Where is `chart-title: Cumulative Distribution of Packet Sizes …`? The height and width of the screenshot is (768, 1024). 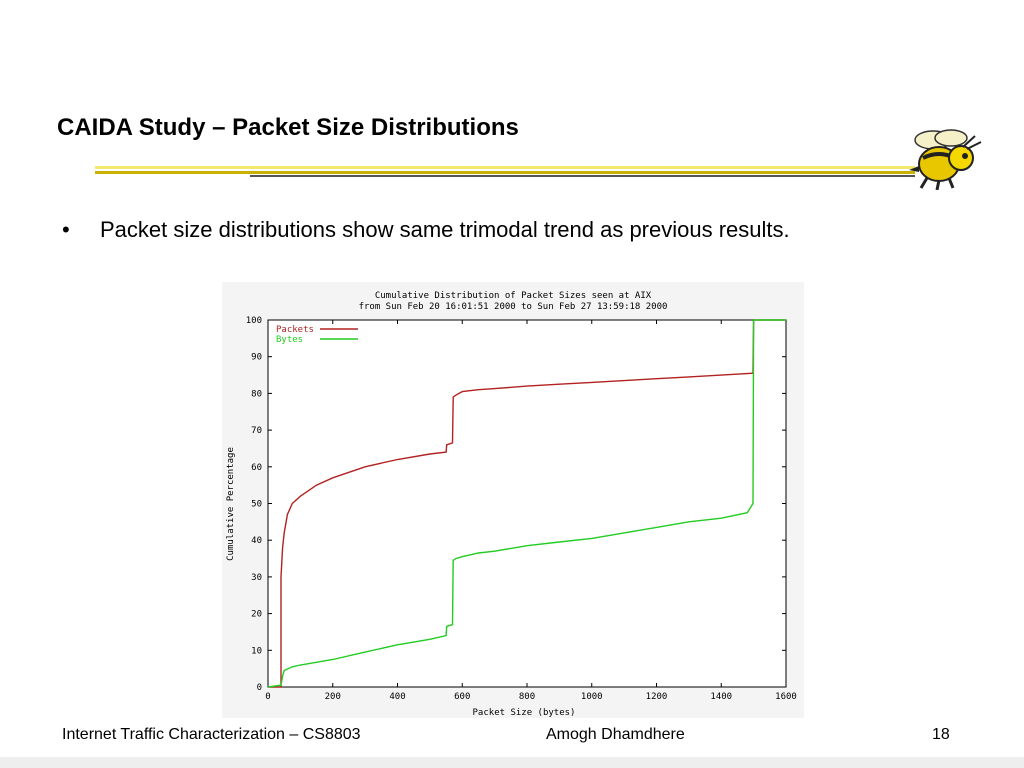 chart-title: Cumulative Distribution of Packet Sizes … is located at coordinates (513, 296).